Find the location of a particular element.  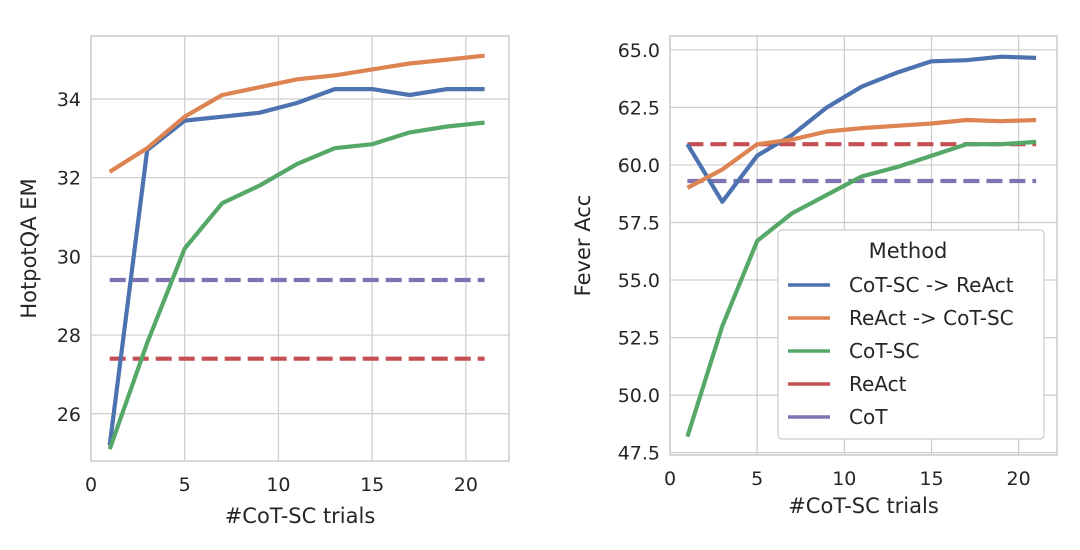

y-tick-label: 34 is located at coordinates (69, 100).